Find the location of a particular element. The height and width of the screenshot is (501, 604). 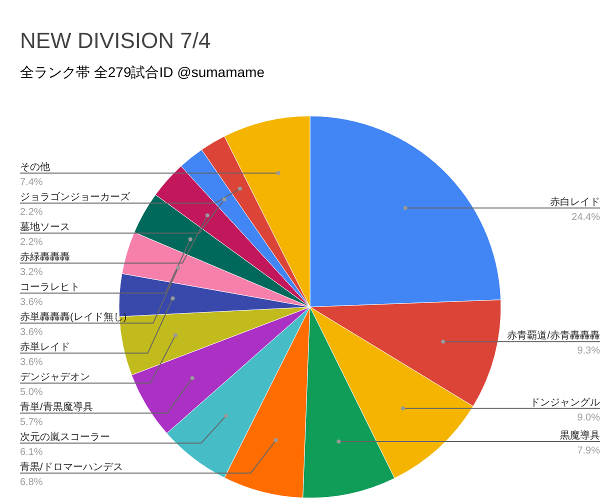

title: NEW DIVISION 7/4 is located at coordinates (115, 40).